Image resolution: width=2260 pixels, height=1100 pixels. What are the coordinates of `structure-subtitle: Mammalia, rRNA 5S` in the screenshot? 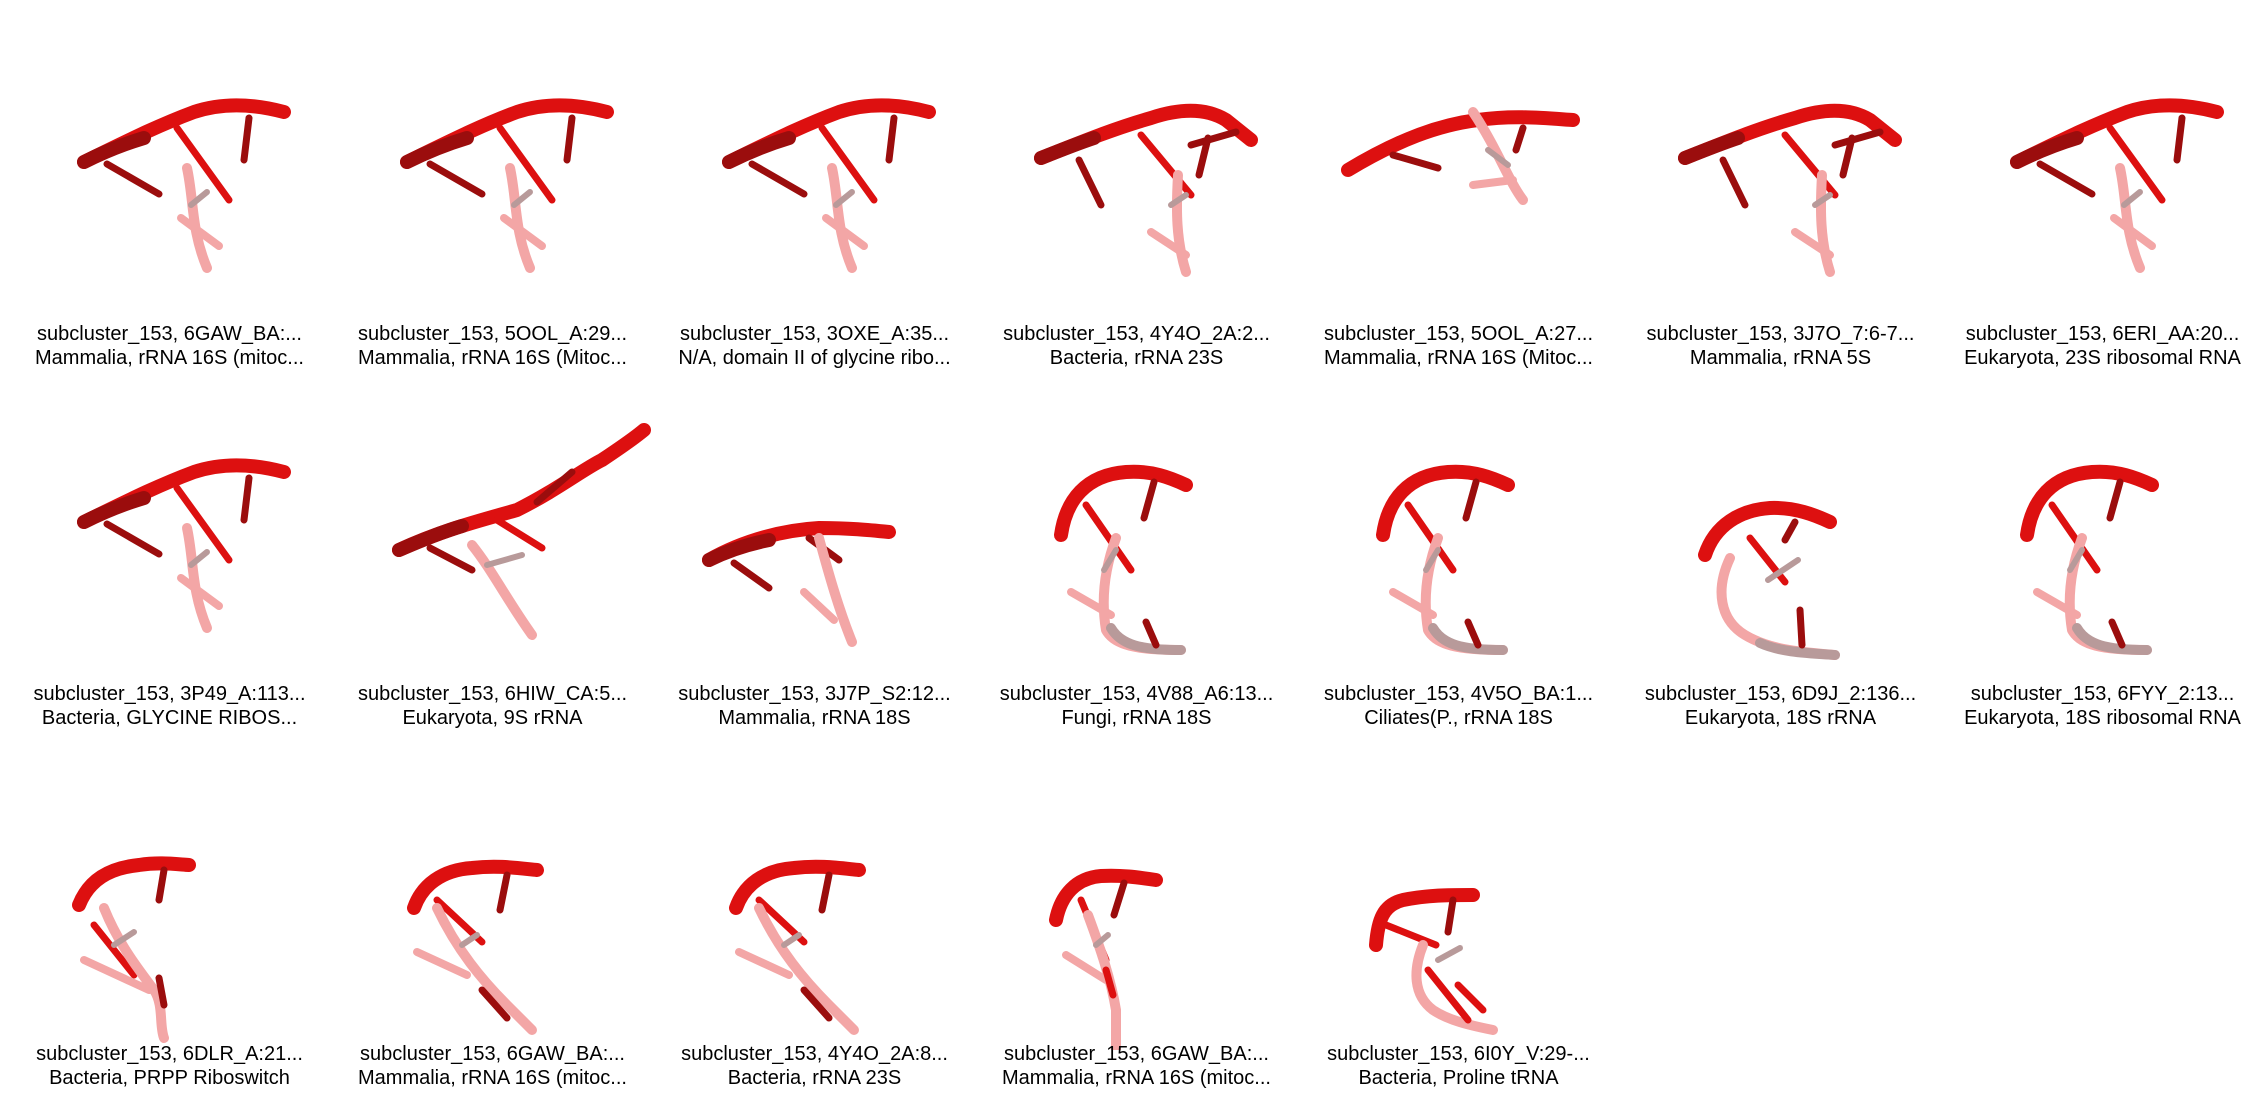 It's located at (1780, 358).